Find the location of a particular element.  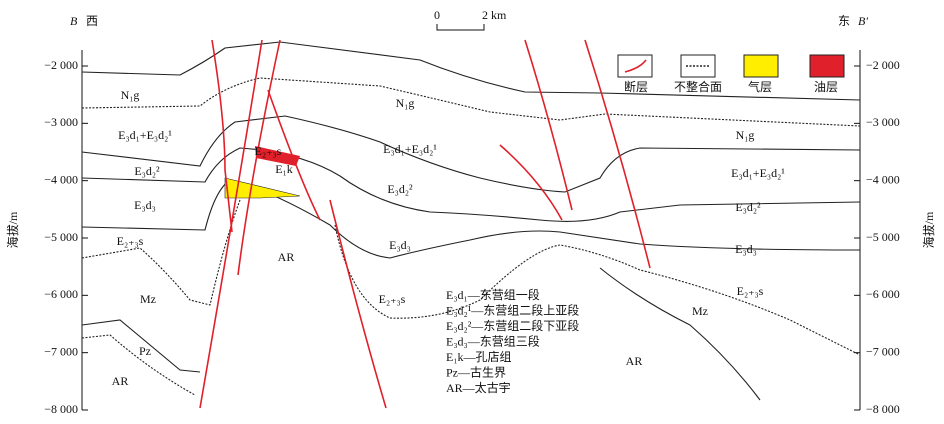

section-mark: B′ is located at coordinates (863, 21).